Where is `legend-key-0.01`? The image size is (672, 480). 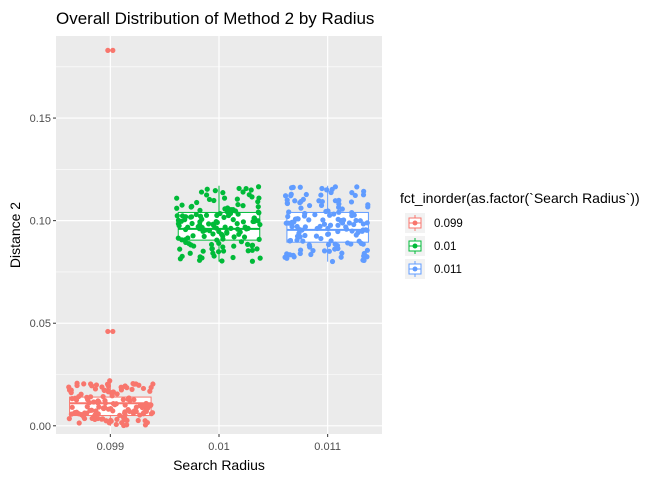
legend-key-0.01 is located at coordinates (415, 246).